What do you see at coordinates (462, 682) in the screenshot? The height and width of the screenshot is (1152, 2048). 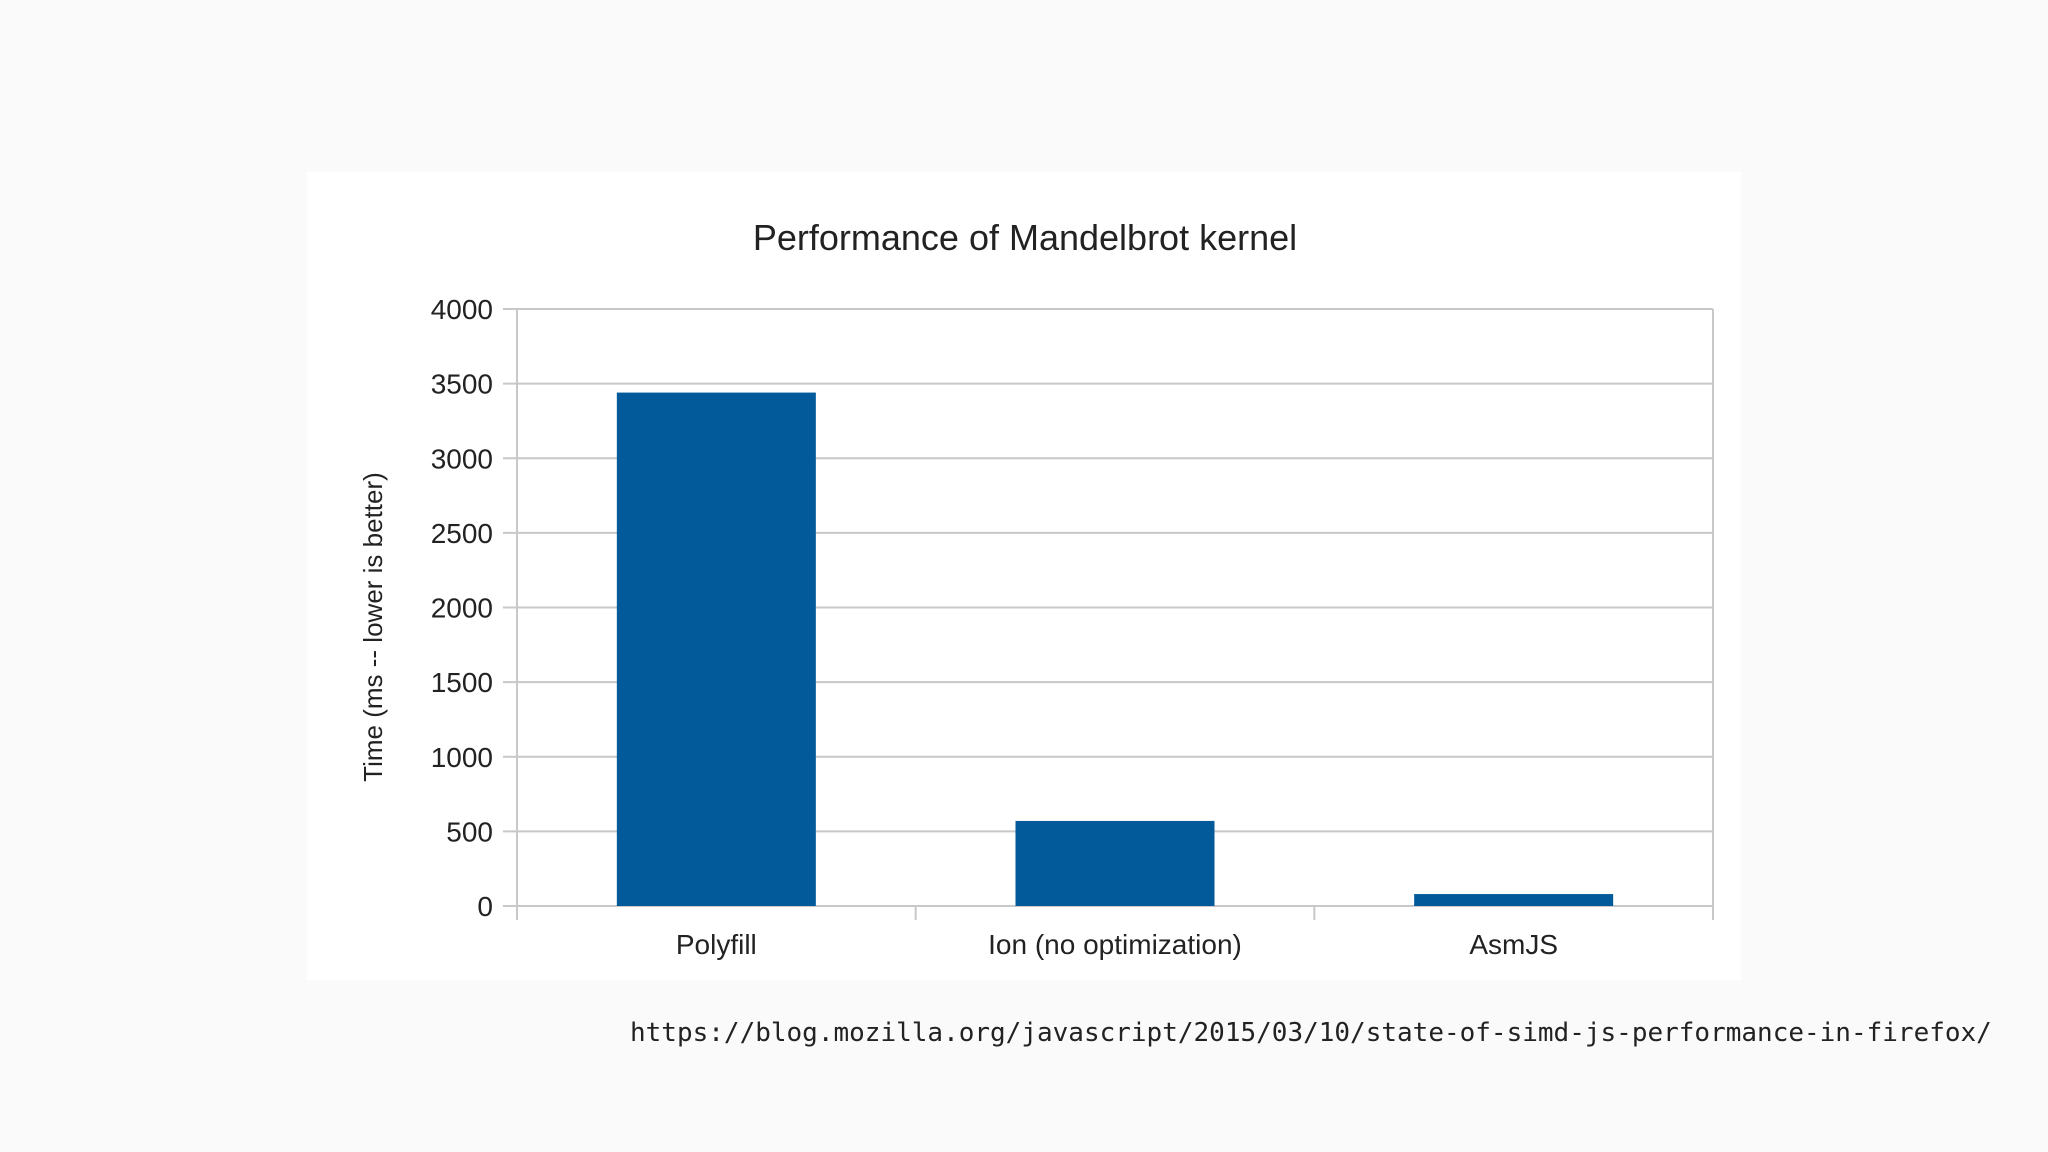 I see `y-tick-label: 1500` at bounding box center [462, 682].